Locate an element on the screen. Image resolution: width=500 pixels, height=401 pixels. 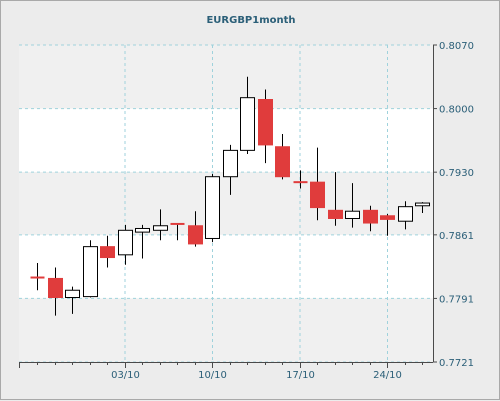
chart-title: EURGBP1month is located at coordinates (250, 20).